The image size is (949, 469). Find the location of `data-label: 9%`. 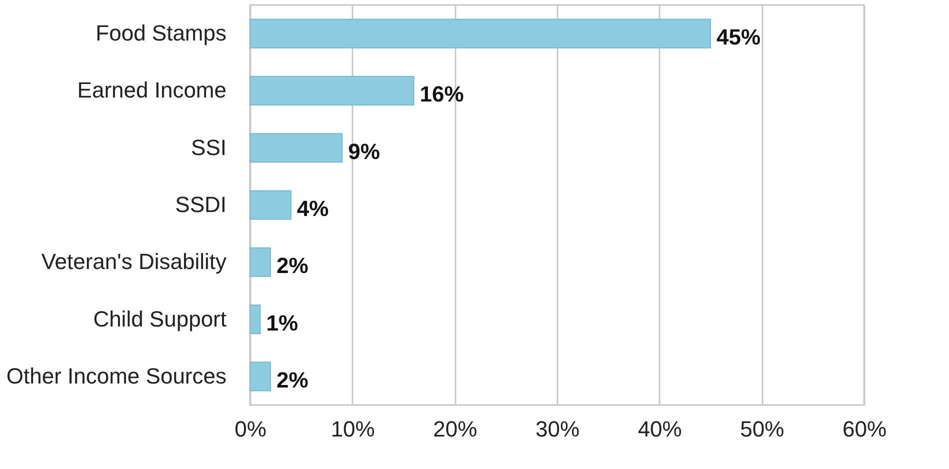

data-label: 9% is located at coordinates (364, 151).